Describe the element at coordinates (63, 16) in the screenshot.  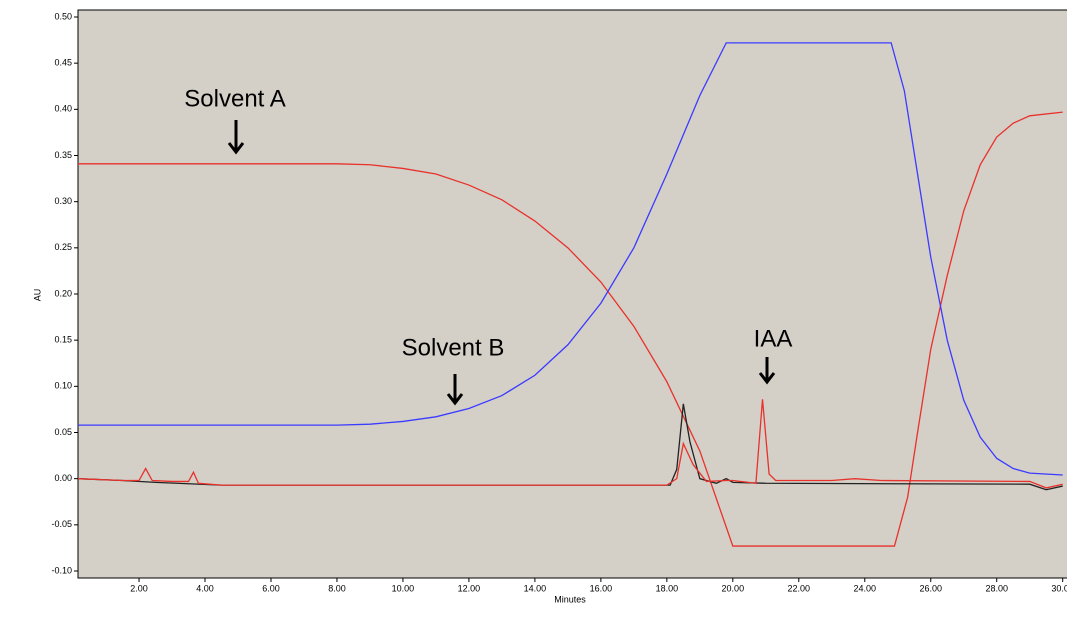
I see `y-tick-label: 0.50` at that location.